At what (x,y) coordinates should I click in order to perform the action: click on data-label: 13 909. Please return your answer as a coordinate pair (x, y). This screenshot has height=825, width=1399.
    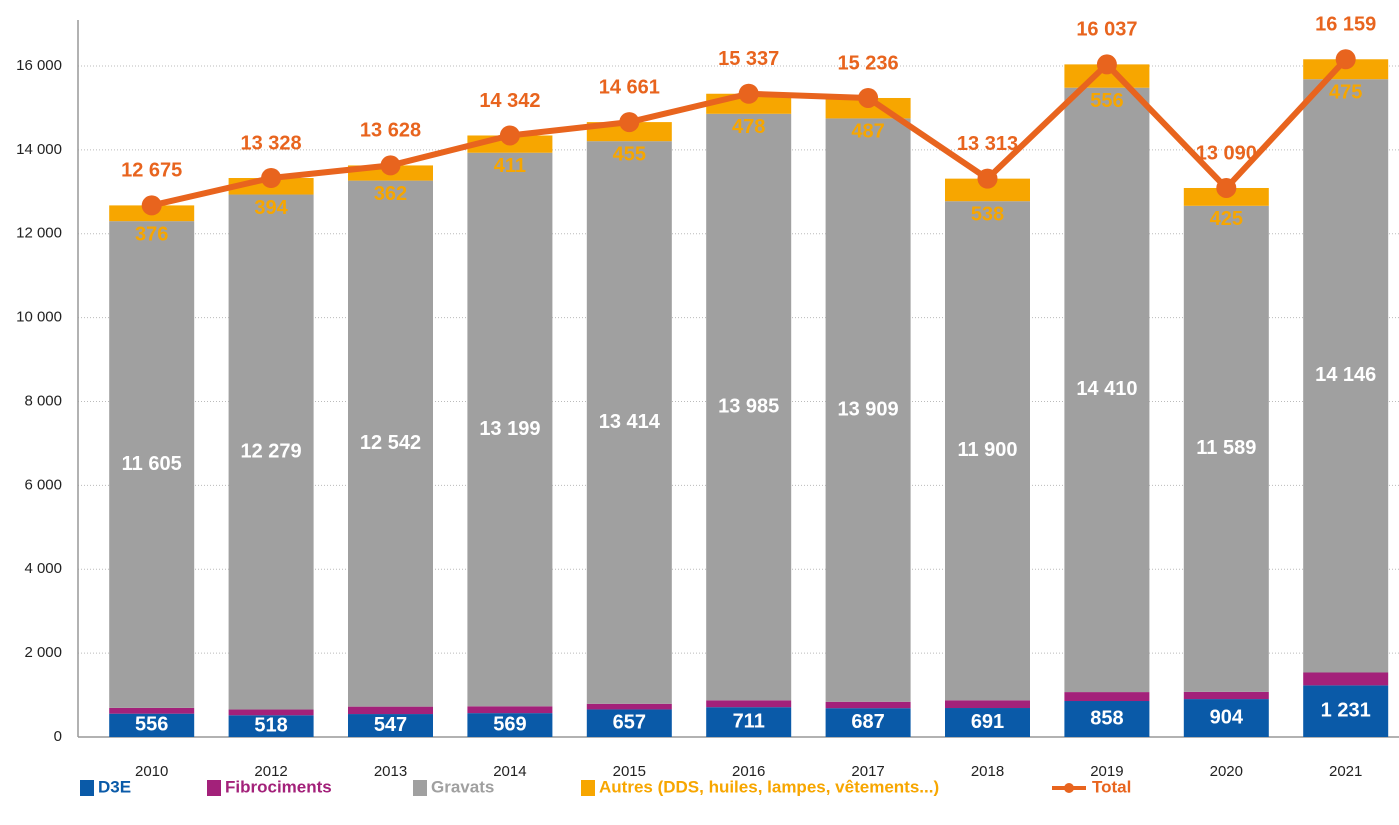
    Looking at the image, I should click on (868, 409).